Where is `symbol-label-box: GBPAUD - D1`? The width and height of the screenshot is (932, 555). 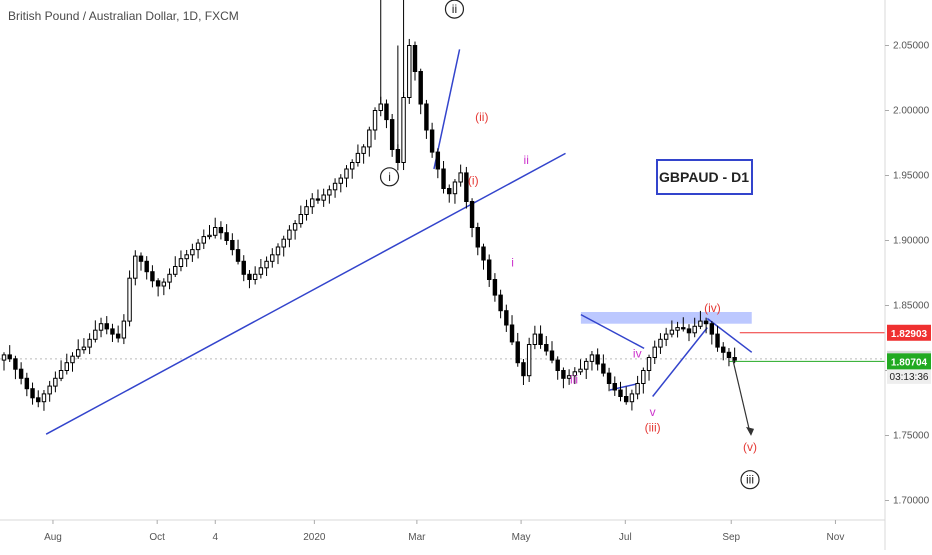 symbol-label-box: GBPAUD - D1 is located at coordinates (704, 177).